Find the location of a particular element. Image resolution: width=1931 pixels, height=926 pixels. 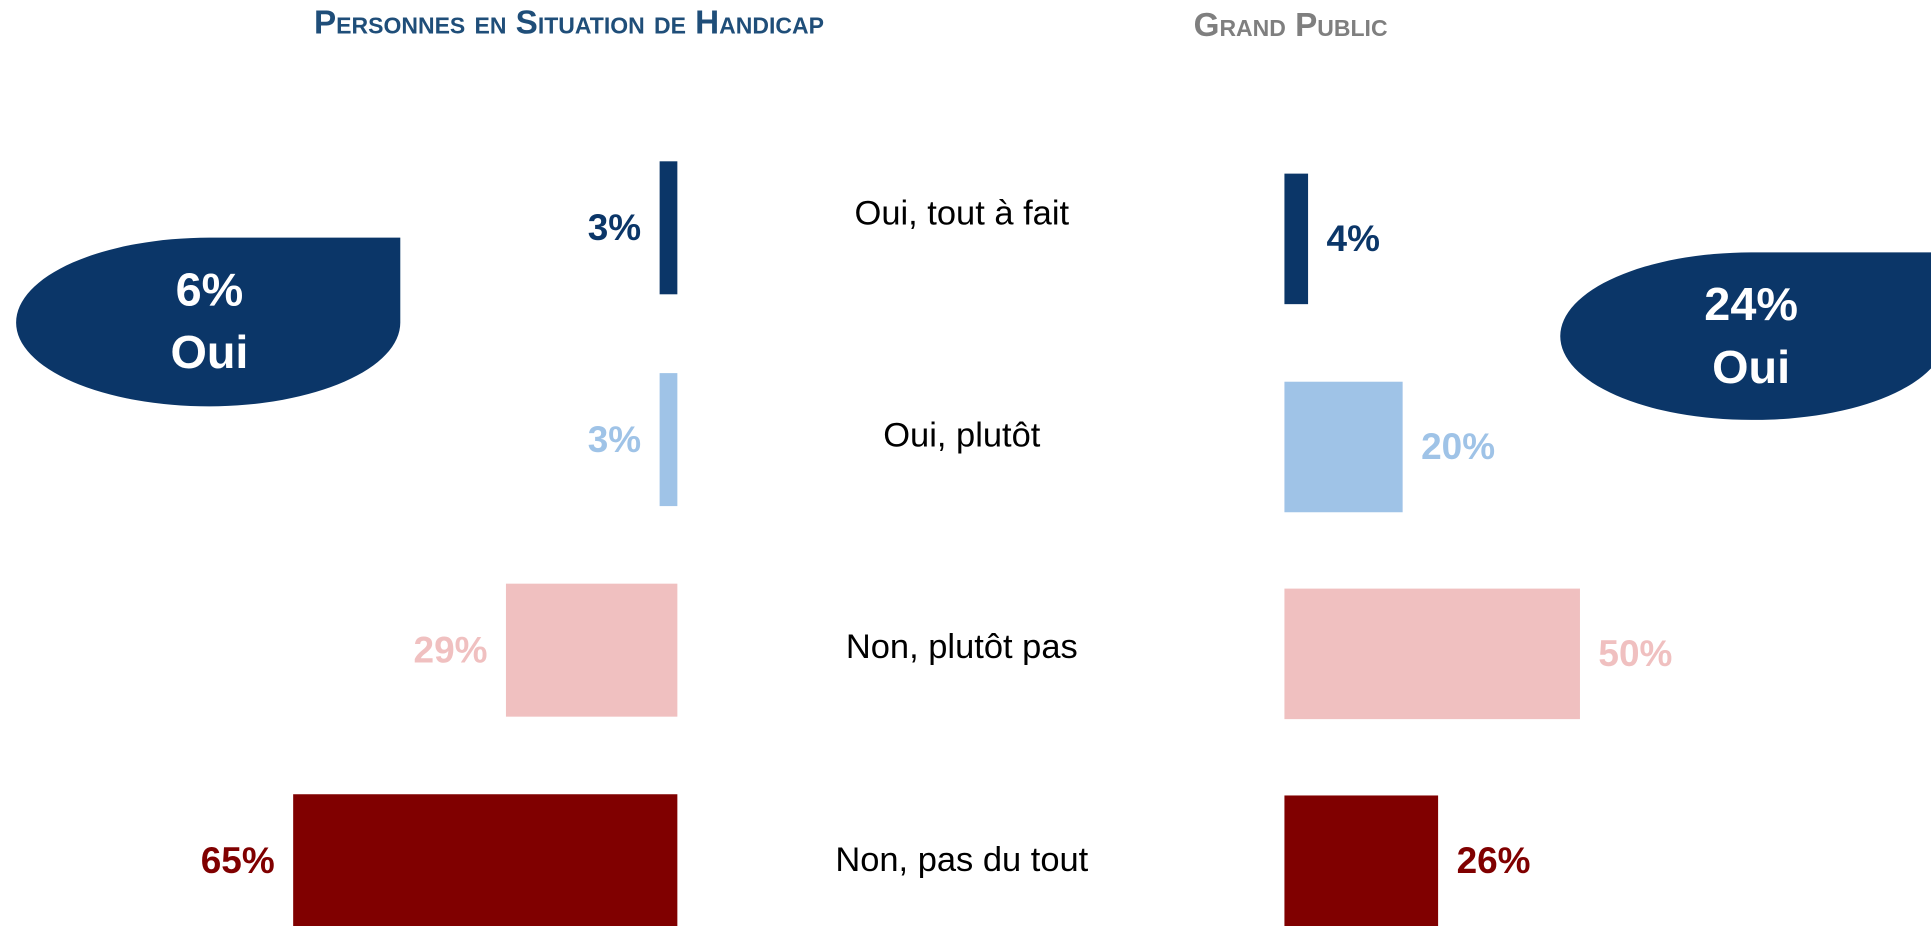

panel-title: Grand Public is located at coordinates (1291, 25).